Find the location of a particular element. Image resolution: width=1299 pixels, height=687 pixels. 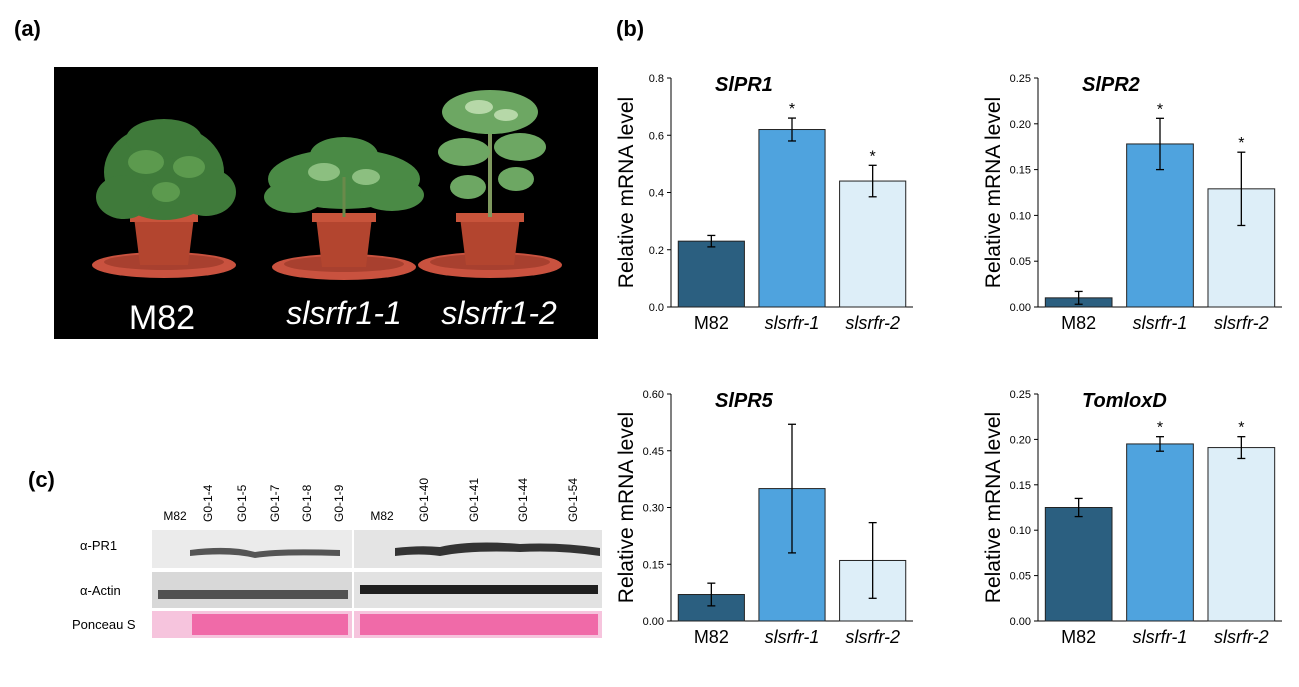

photo-label-slsrfr1-1: slsrfr1-1 is located at coordinates (344, 313).